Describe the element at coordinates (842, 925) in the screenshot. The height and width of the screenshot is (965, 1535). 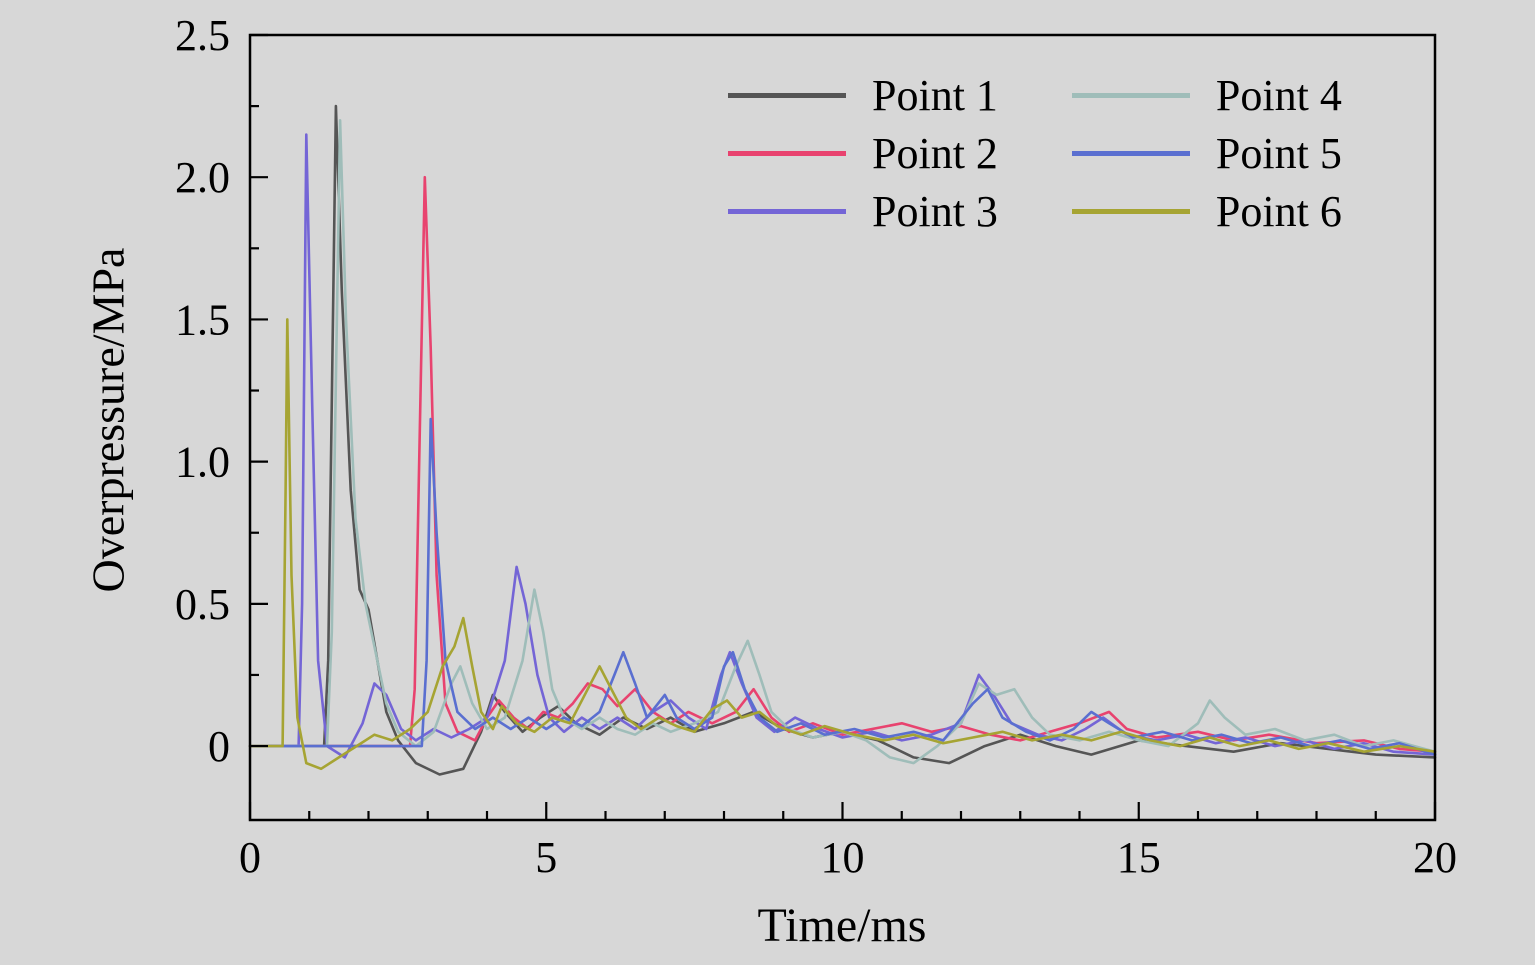
I see `x-axis-label: Time/ms` at that location.